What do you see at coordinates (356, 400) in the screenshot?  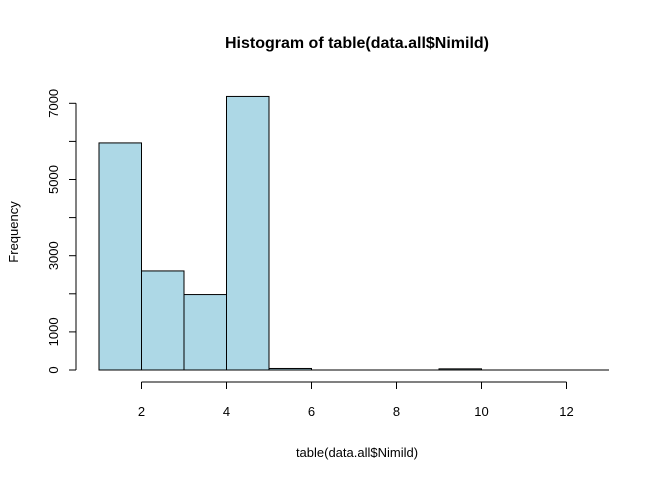 I see `x-axis: 2 4 6 8 10 12` at bounding box center [356, 400].